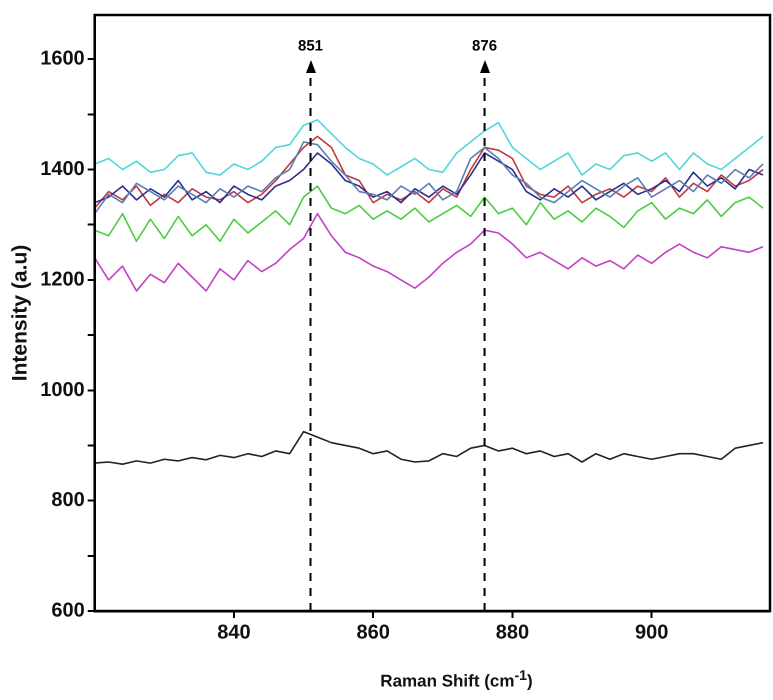 The height and width of the screenshot is (700, 773). What do you see at coordinates (20, 313) in the screenshot?
I see `y-axis-title: Intensity (a.u)` at bounding box center [20, 313].